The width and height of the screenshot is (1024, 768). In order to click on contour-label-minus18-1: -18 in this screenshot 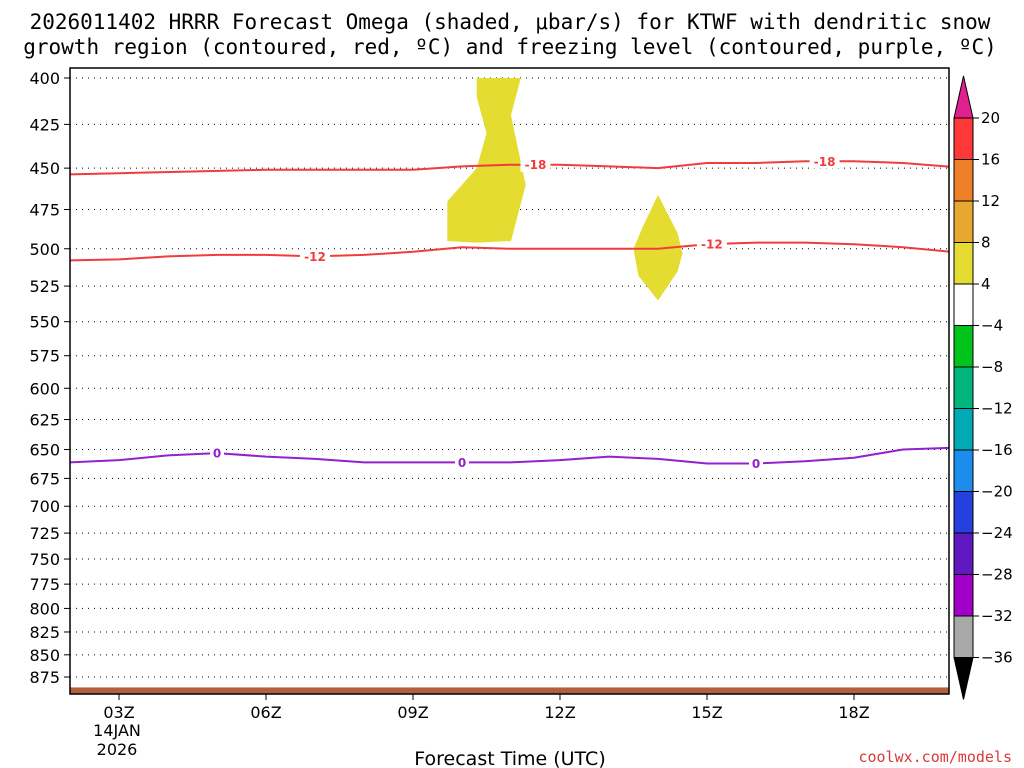, I will do `click(536, 165)`.